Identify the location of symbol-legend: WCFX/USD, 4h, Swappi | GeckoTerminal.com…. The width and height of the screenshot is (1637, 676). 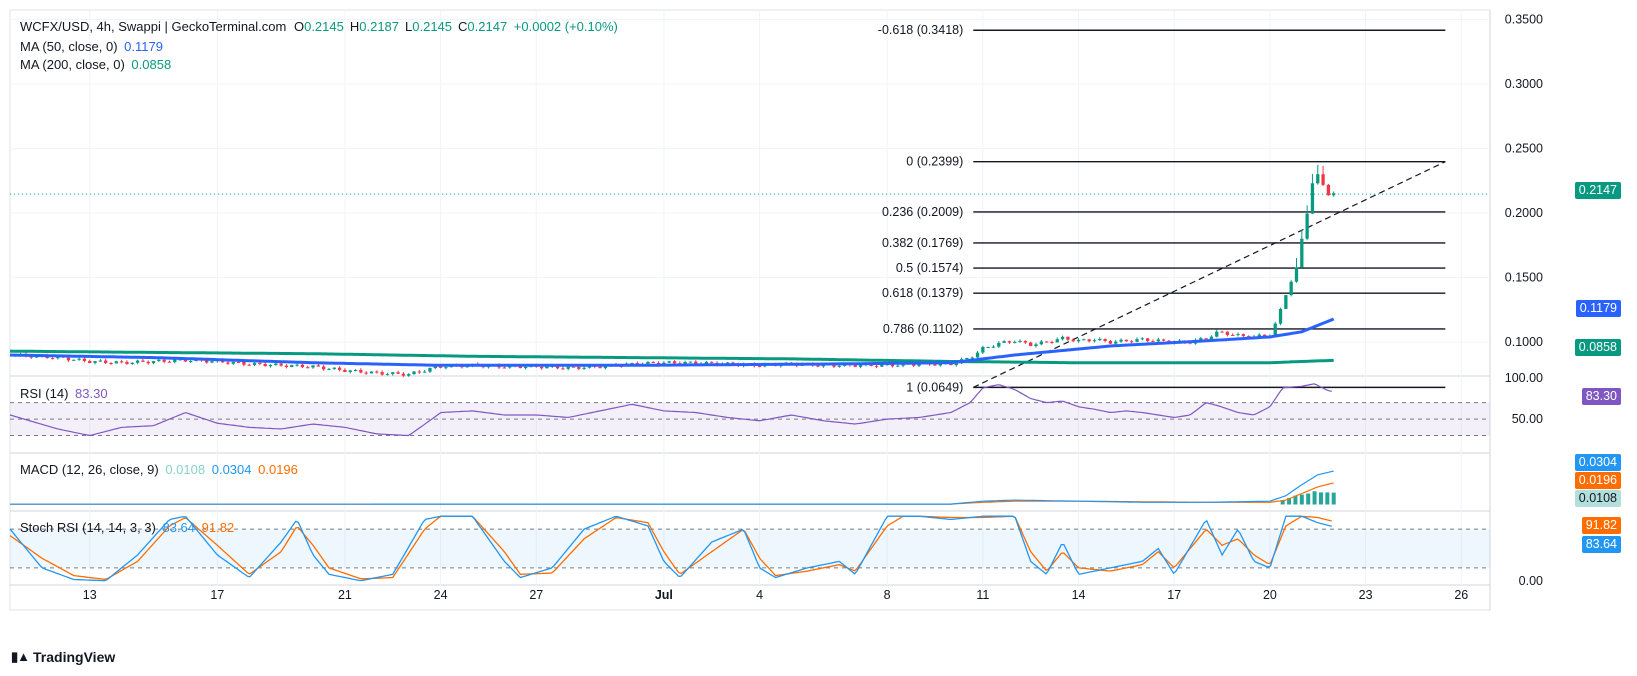
(319, 27).